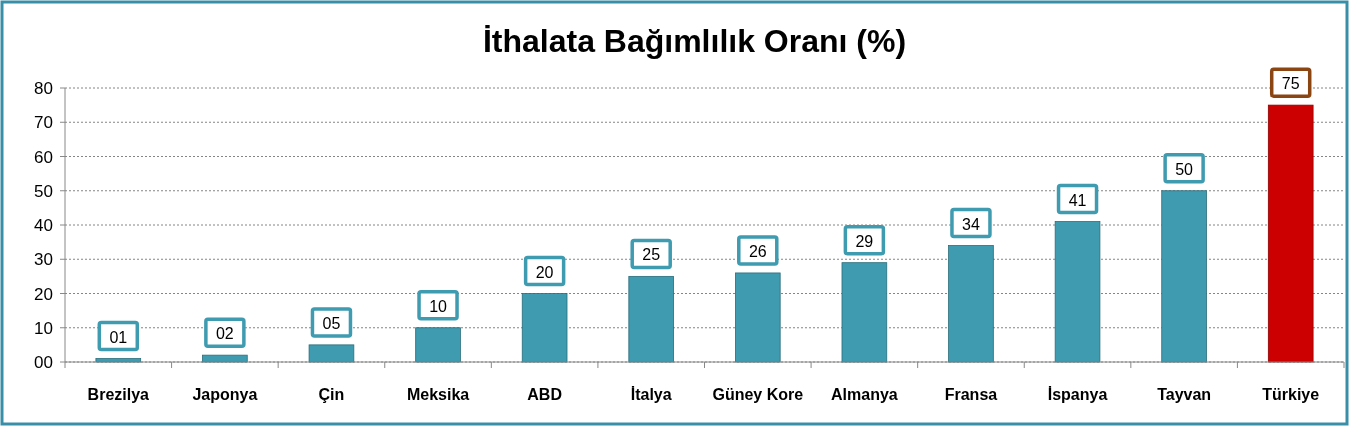 Image resolution: width=1349 pixels, height=426 pixels. What do you see at coordinates (651, 255) in the screenshot?
I see `data-label: 25` at bounding box center [651, 255].